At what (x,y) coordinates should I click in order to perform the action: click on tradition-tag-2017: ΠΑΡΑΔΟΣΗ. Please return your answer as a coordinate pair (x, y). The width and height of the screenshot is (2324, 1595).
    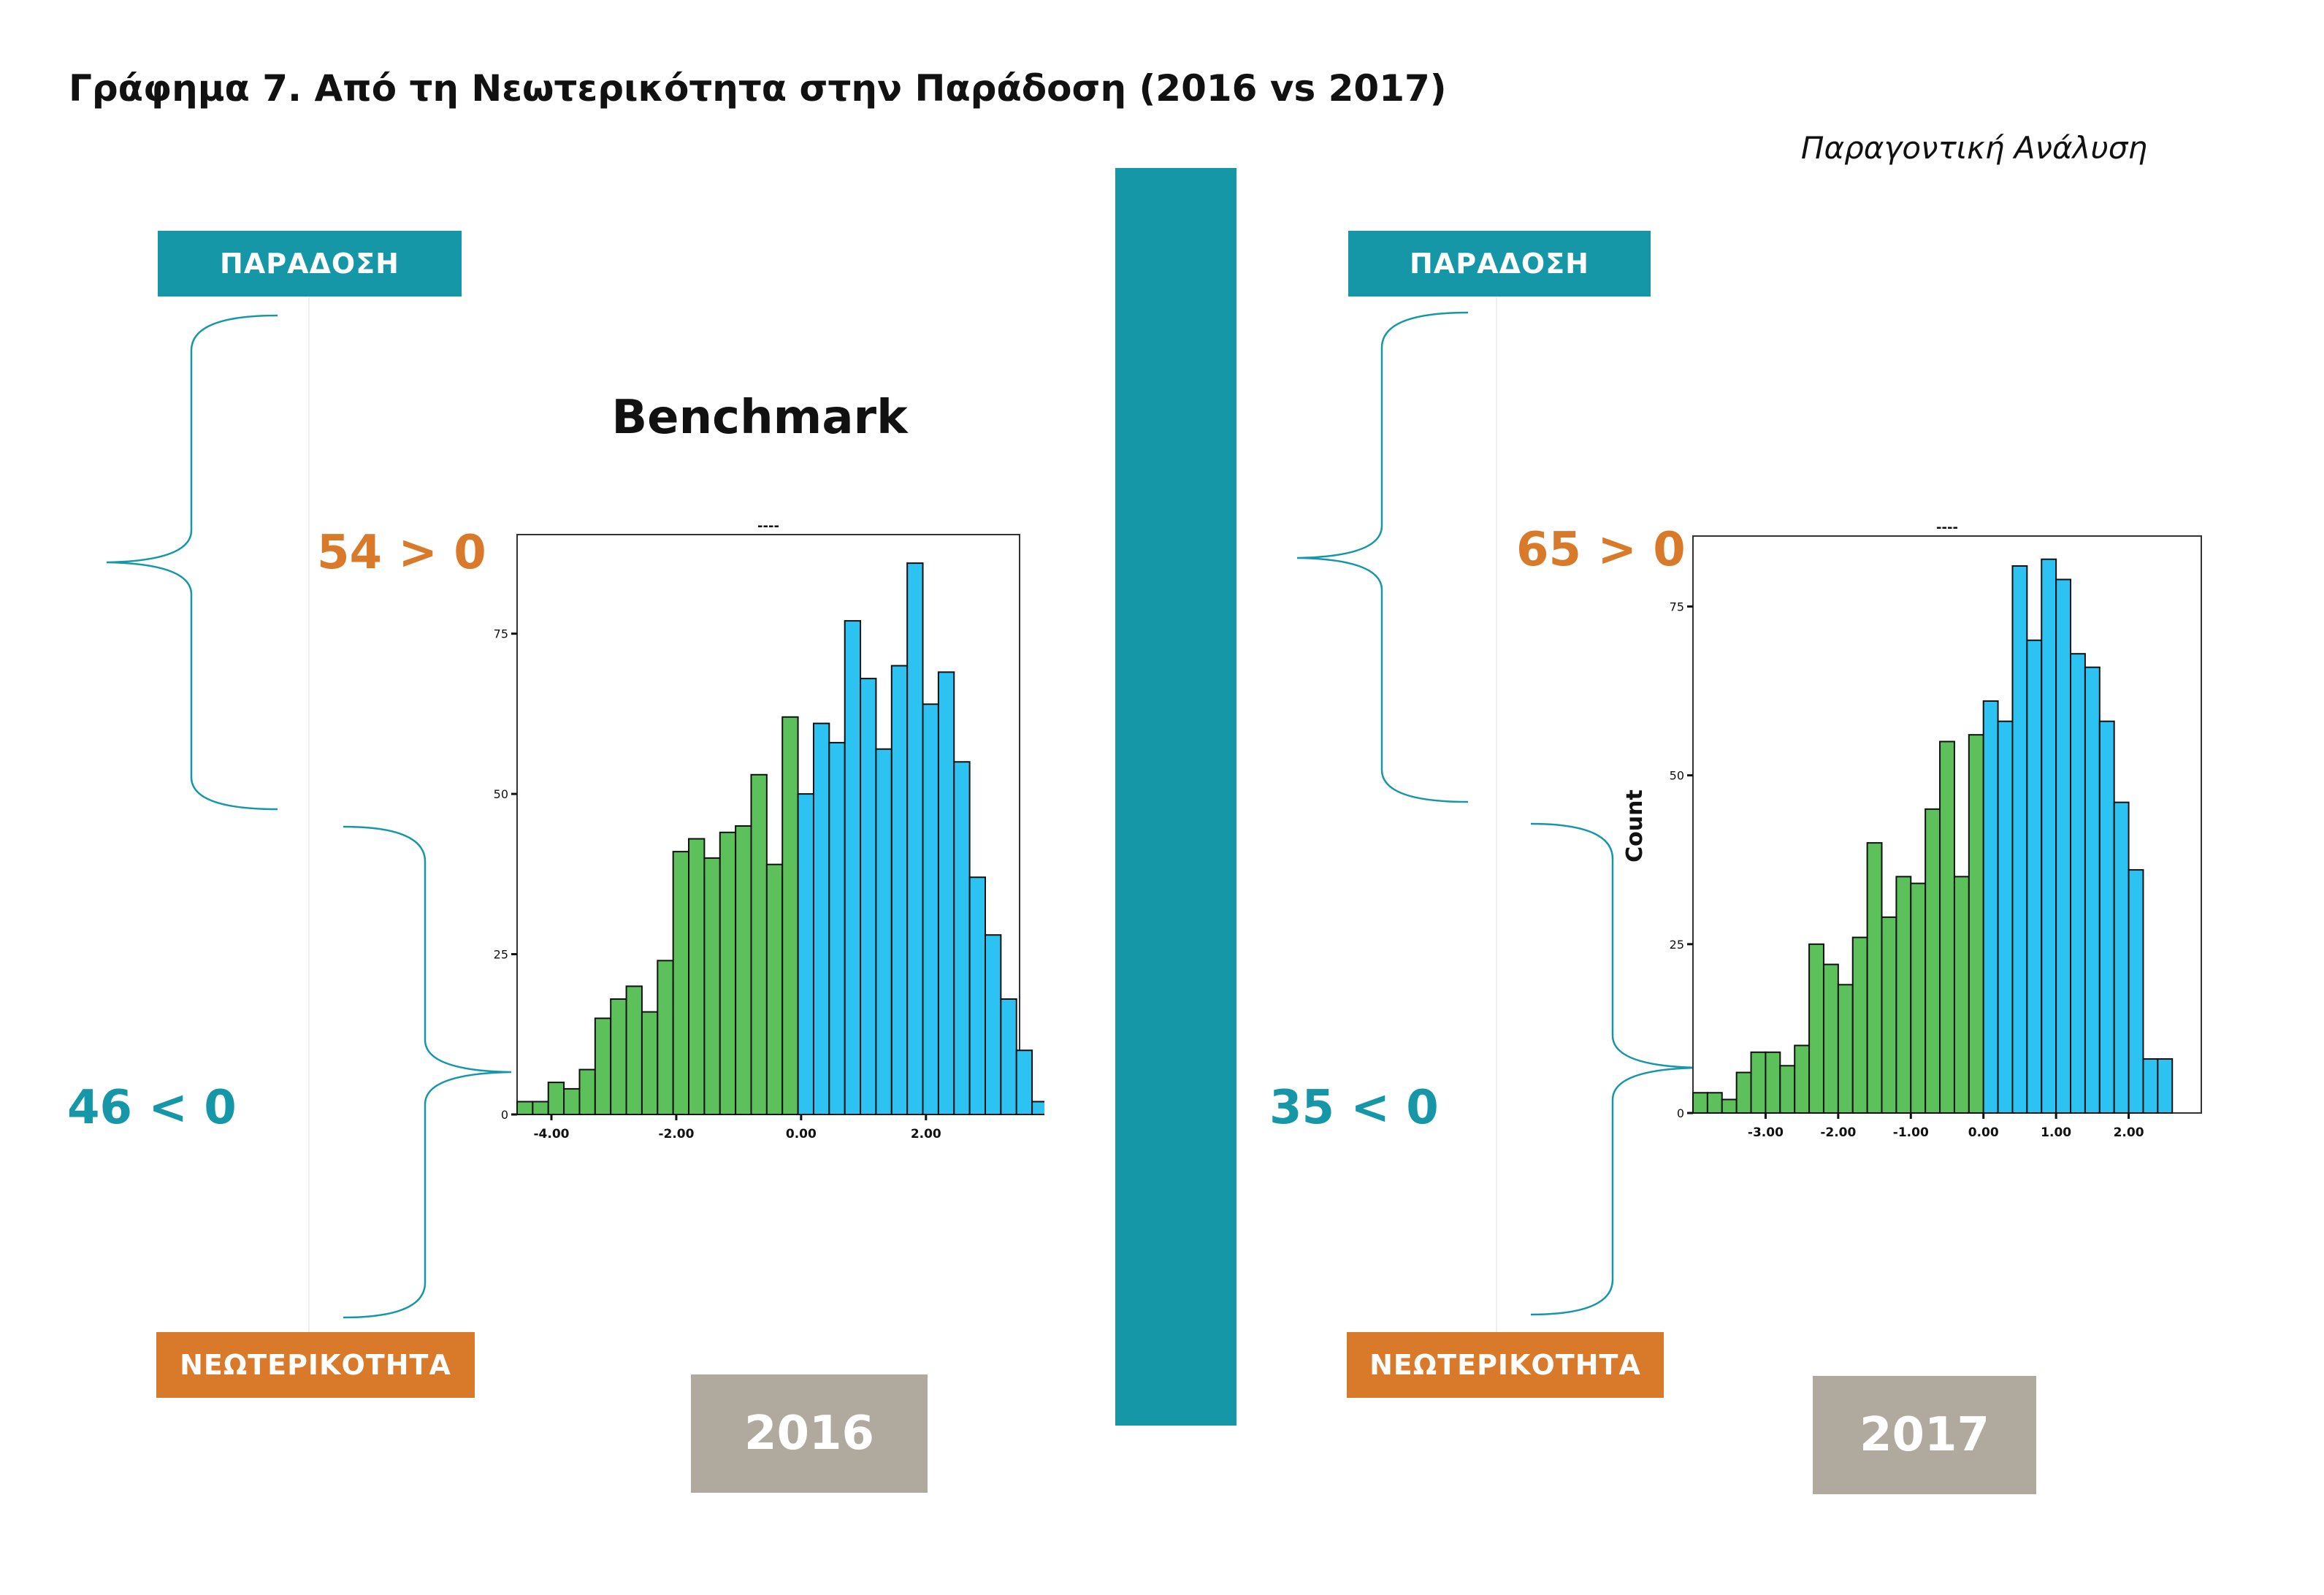
    Looking at the image, I should click on (1500, 264).